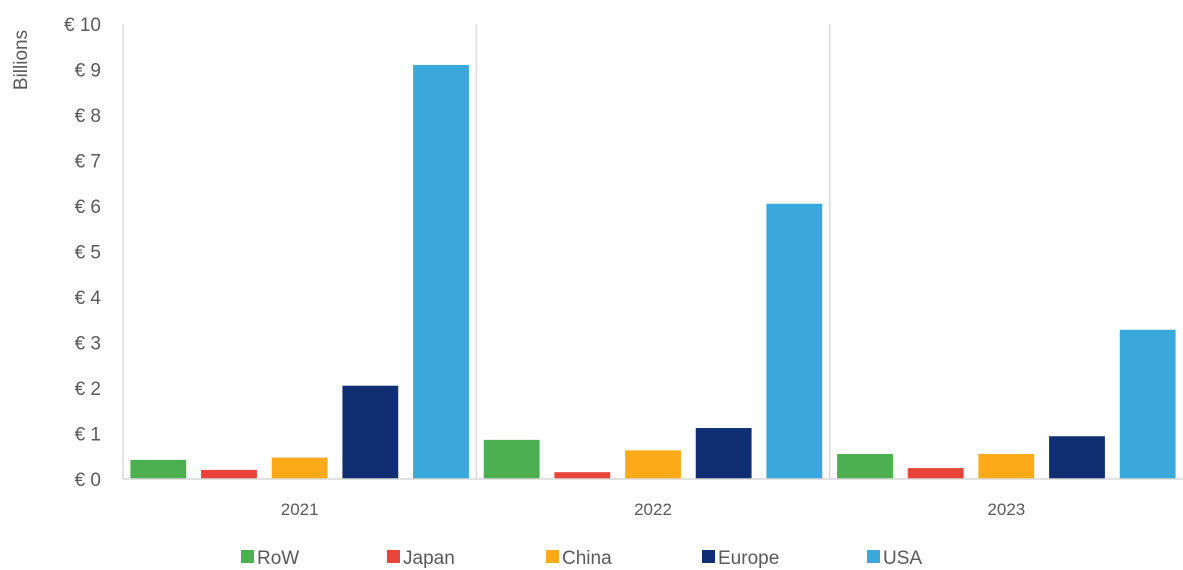 This screenshot has height=570, width=1183. Describe the element at coordinates (794, 341) in the screenshot. I see `bar-usa-2022` at that location.